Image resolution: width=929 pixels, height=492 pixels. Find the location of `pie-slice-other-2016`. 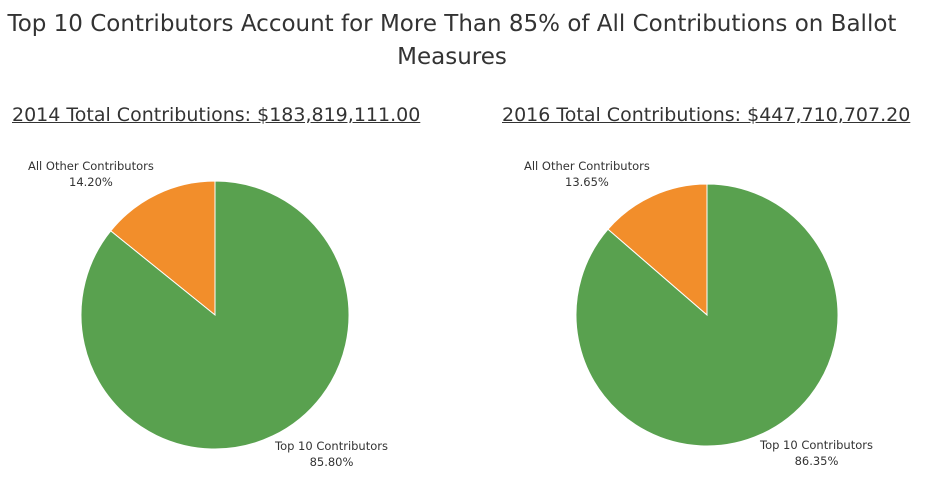

pie-slice-other-2016 is located at coordinates (657, 250).